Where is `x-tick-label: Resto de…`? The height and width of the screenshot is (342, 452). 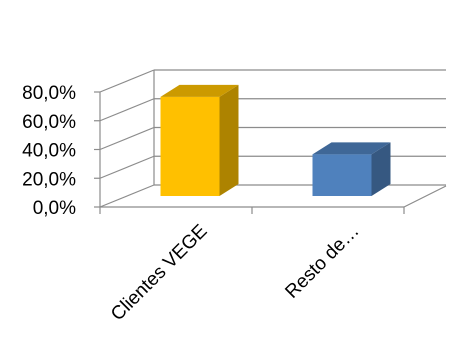 x-tick-label: Resto de… is located at coordinates (322, 262).